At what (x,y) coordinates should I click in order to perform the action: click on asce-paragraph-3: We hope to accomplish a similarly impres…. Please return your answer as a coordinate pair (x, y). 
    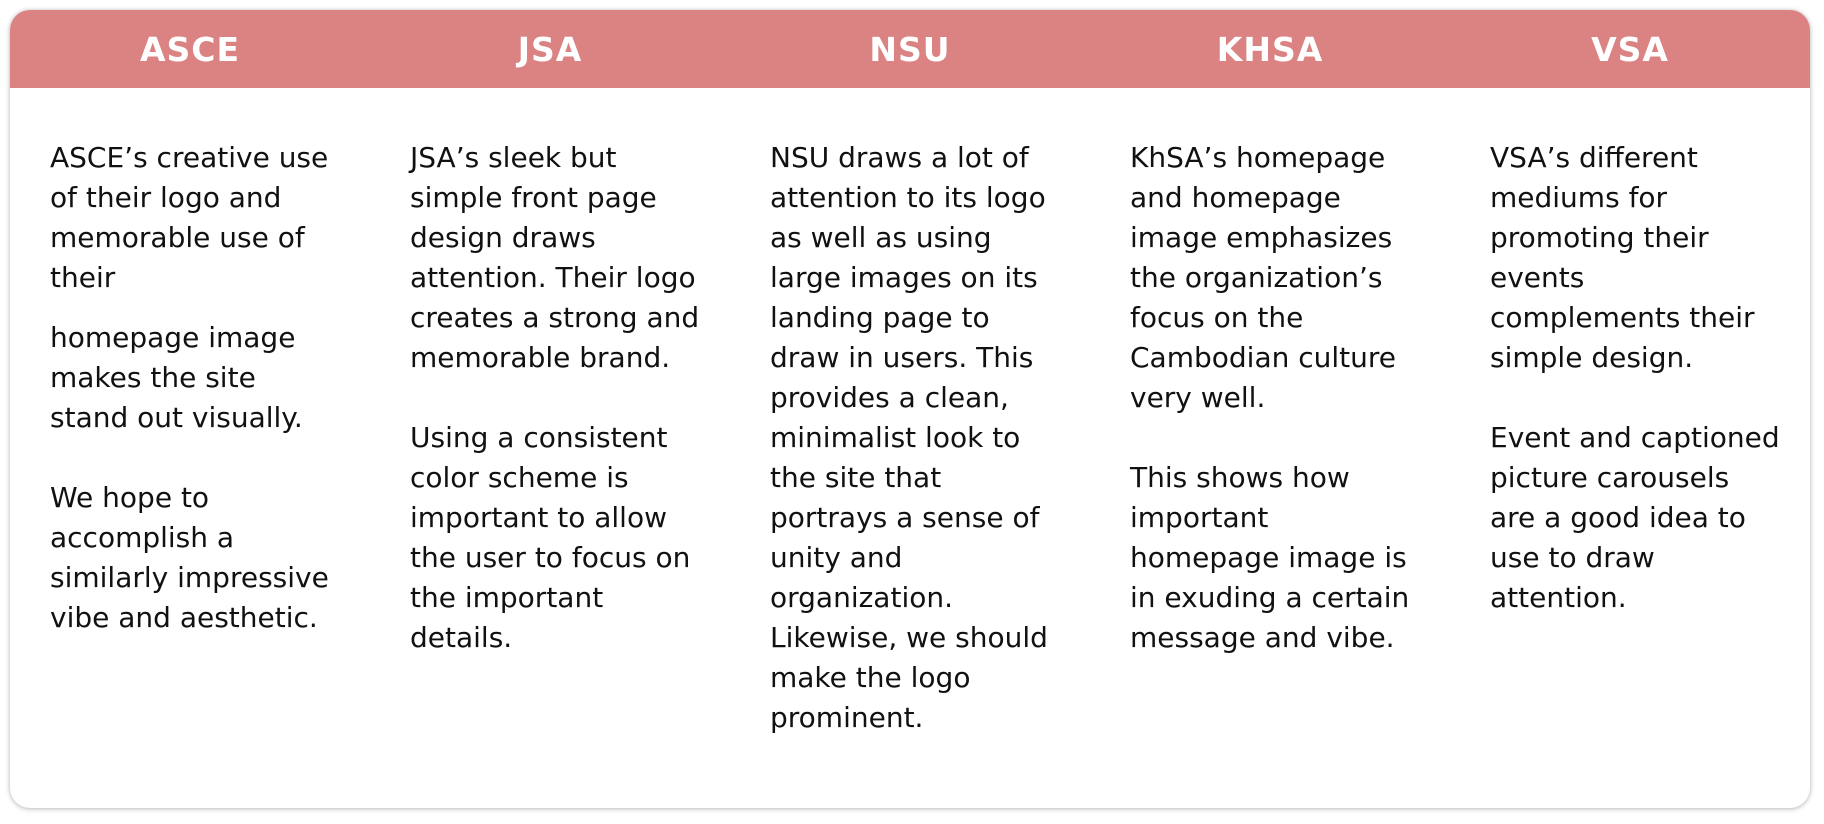
    Looking at the image, I should click on (189, 557).